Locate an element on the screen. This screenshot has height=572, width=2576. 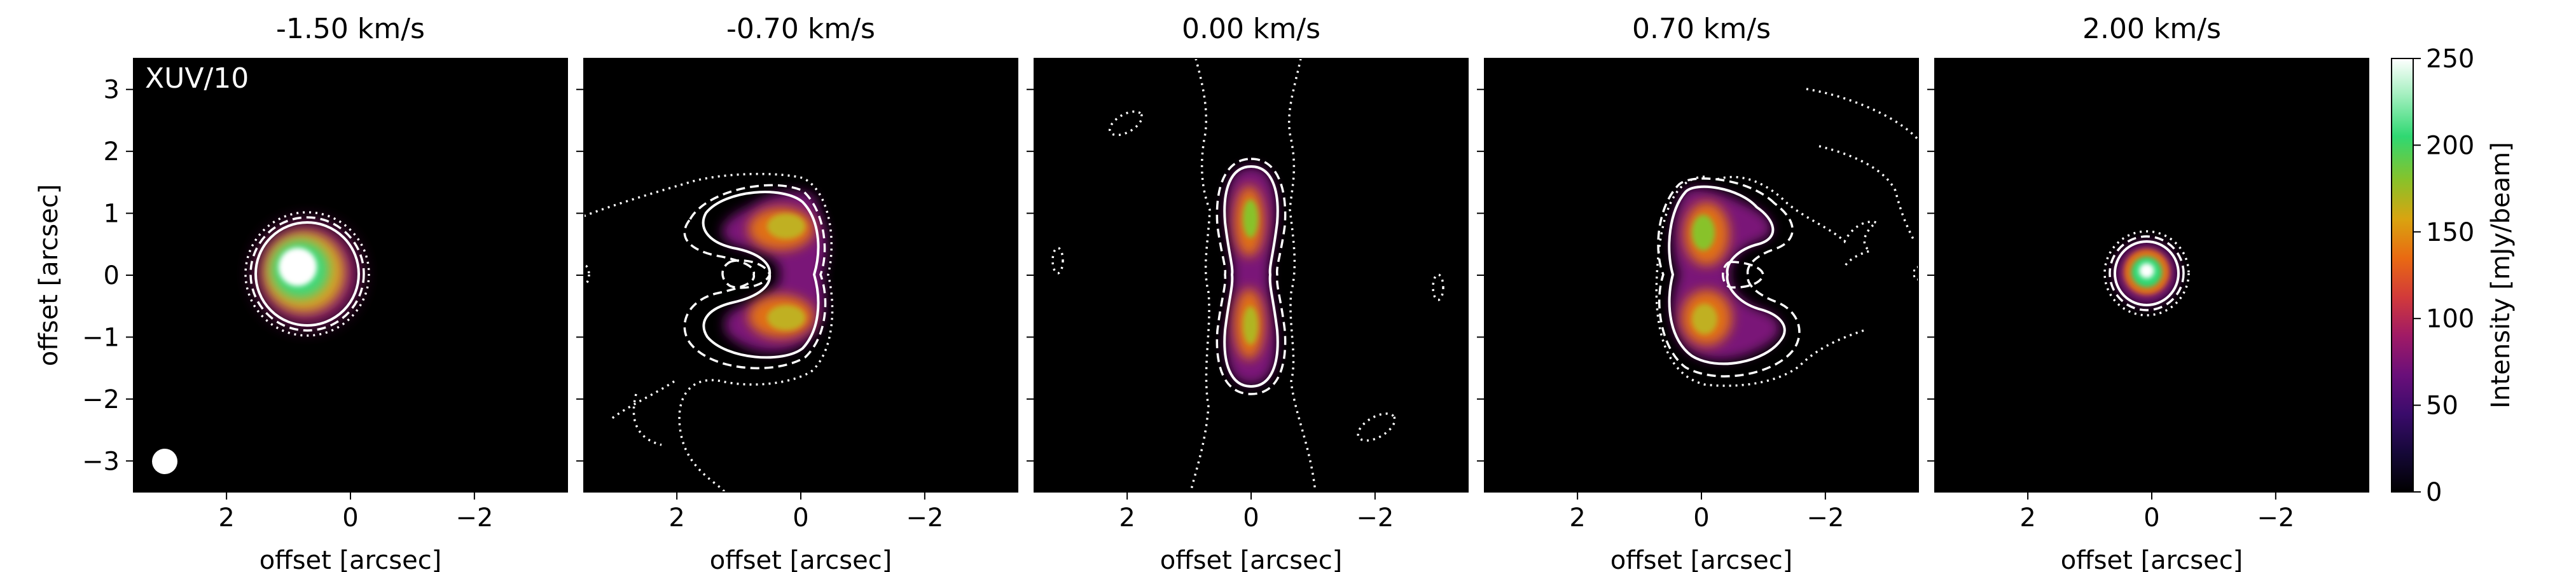
y-tick-label: 2 is located at coordinates (112, 152).